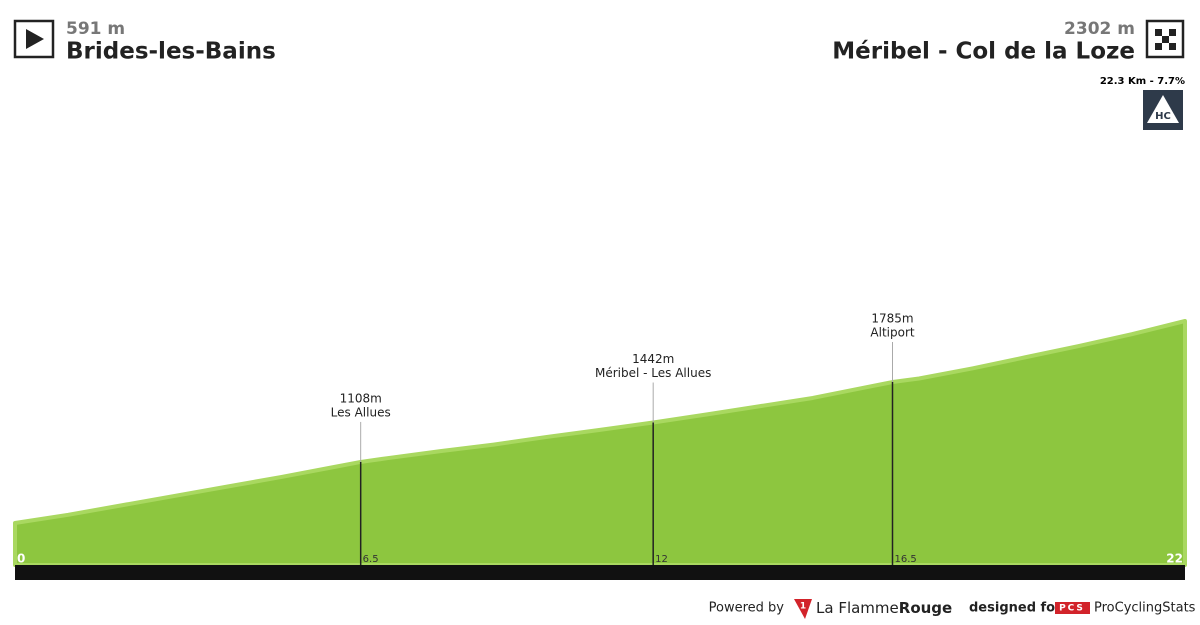 This screenshot has width=1200, height=625. I want to click on baseline-bar, so click(600, 572).